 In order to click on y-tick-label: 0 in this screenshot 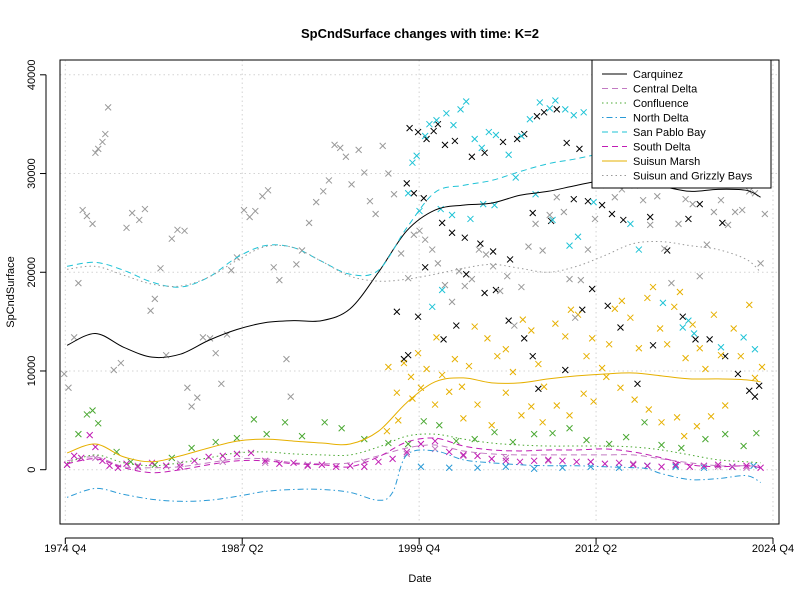, I will do `click(32, 470)`.